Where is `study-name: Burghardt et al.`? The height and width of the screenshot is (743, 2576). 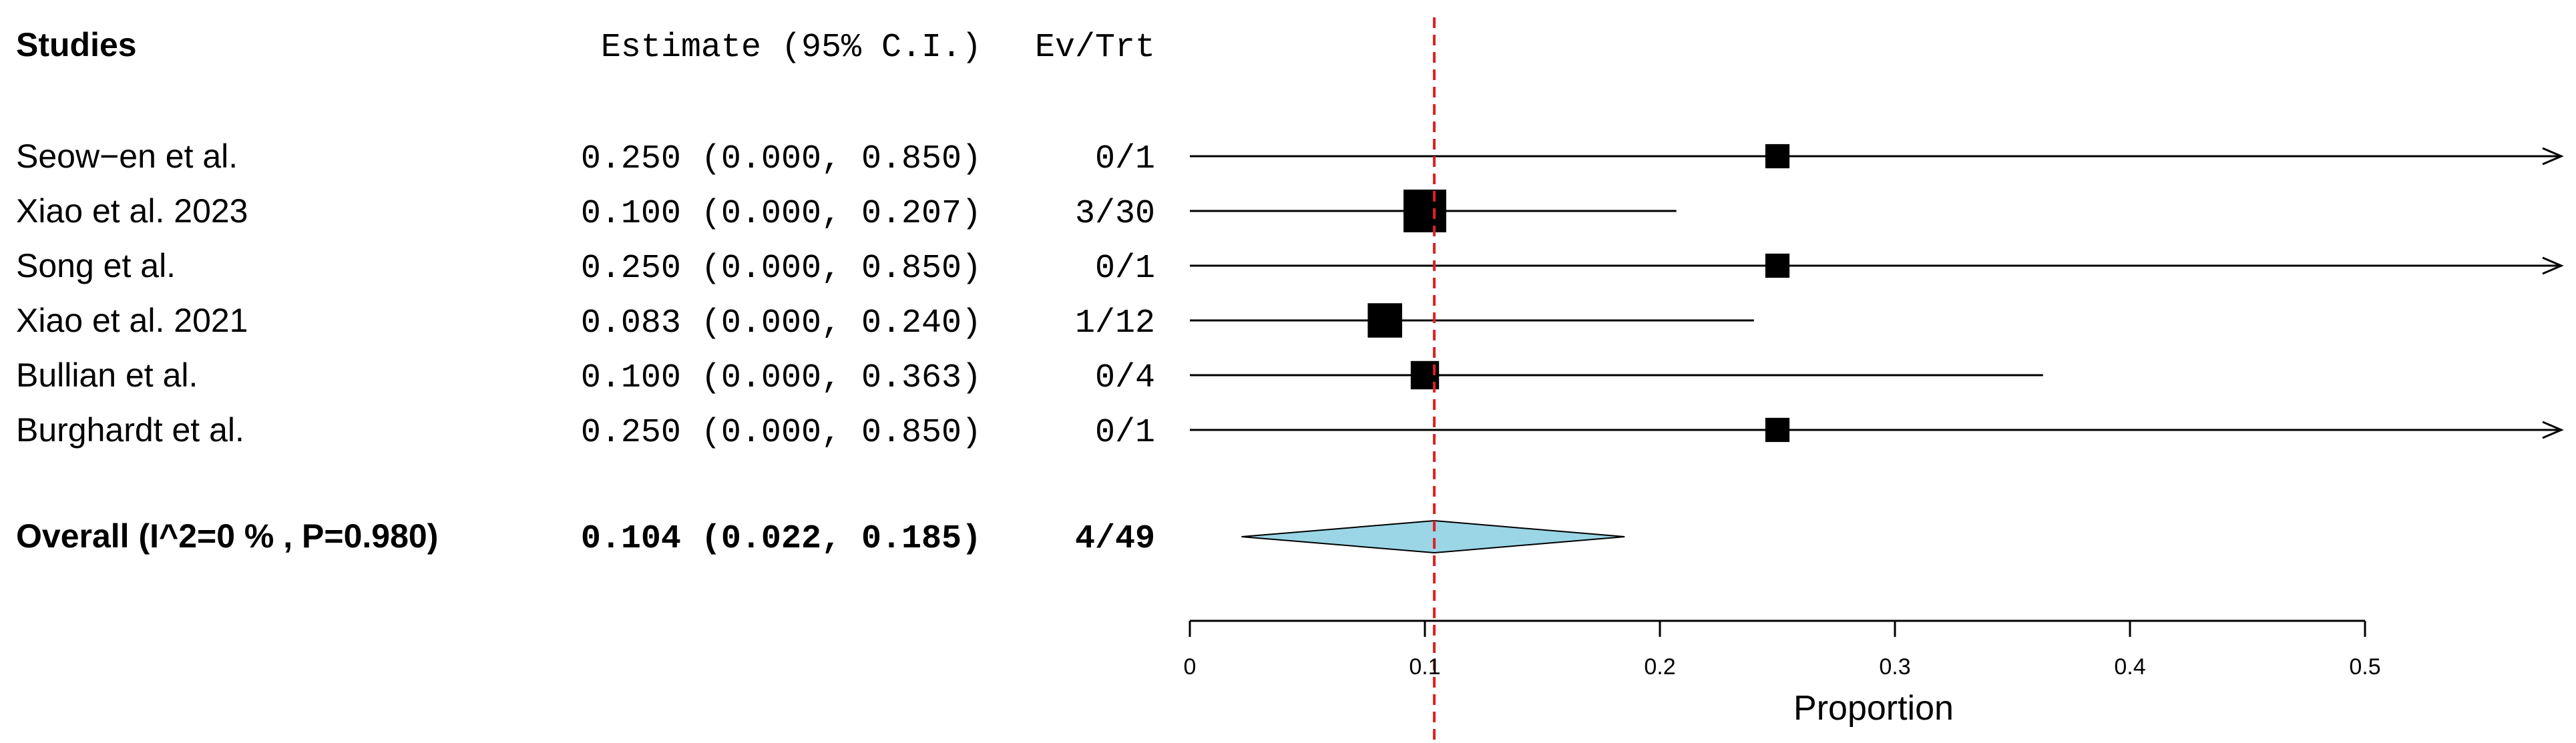 study-name: Burghardt et al. is located at coordinates (130, 430).